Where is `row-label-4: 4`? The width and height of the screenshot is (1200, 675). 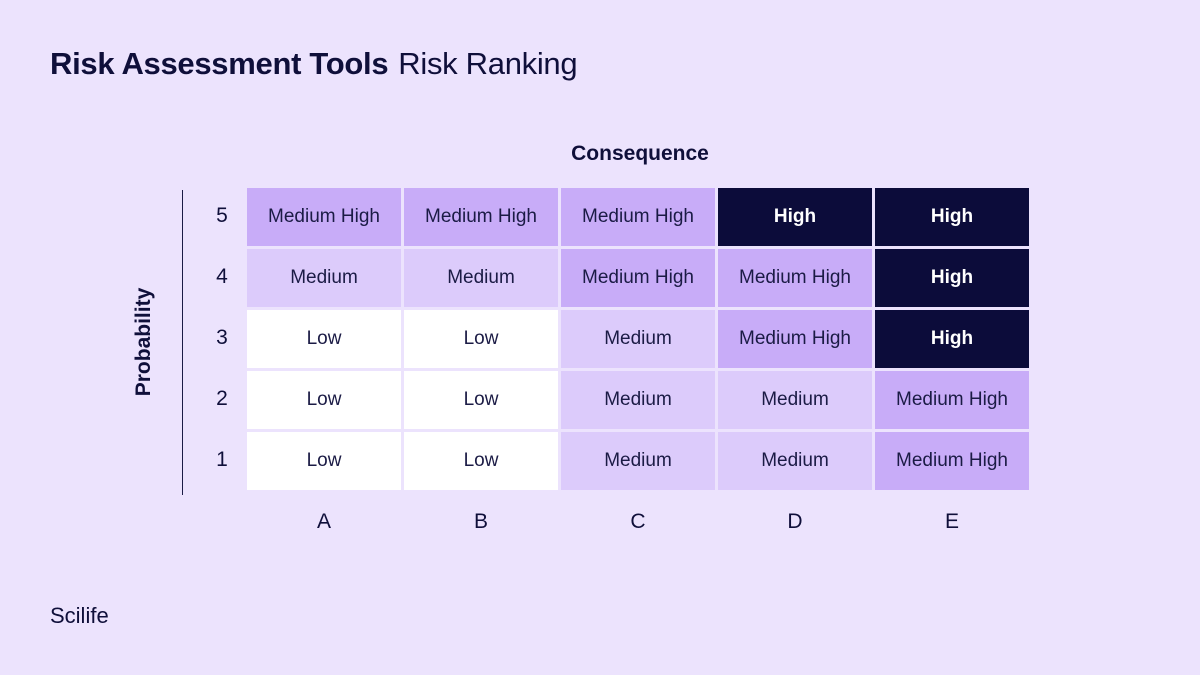 row-label-4: 4 is located at coordinates (222, 276).